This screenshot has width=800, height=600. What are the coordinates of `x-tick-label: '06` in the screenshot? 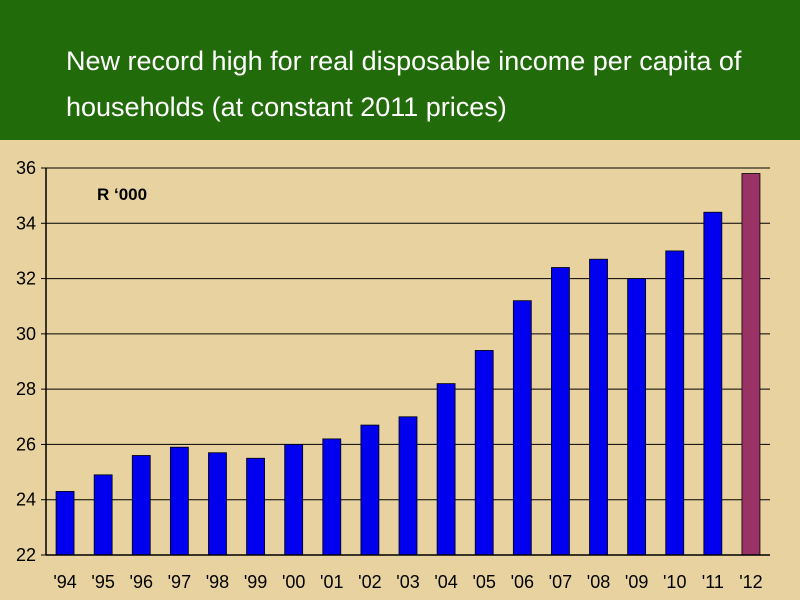 It's located at (522, 582).